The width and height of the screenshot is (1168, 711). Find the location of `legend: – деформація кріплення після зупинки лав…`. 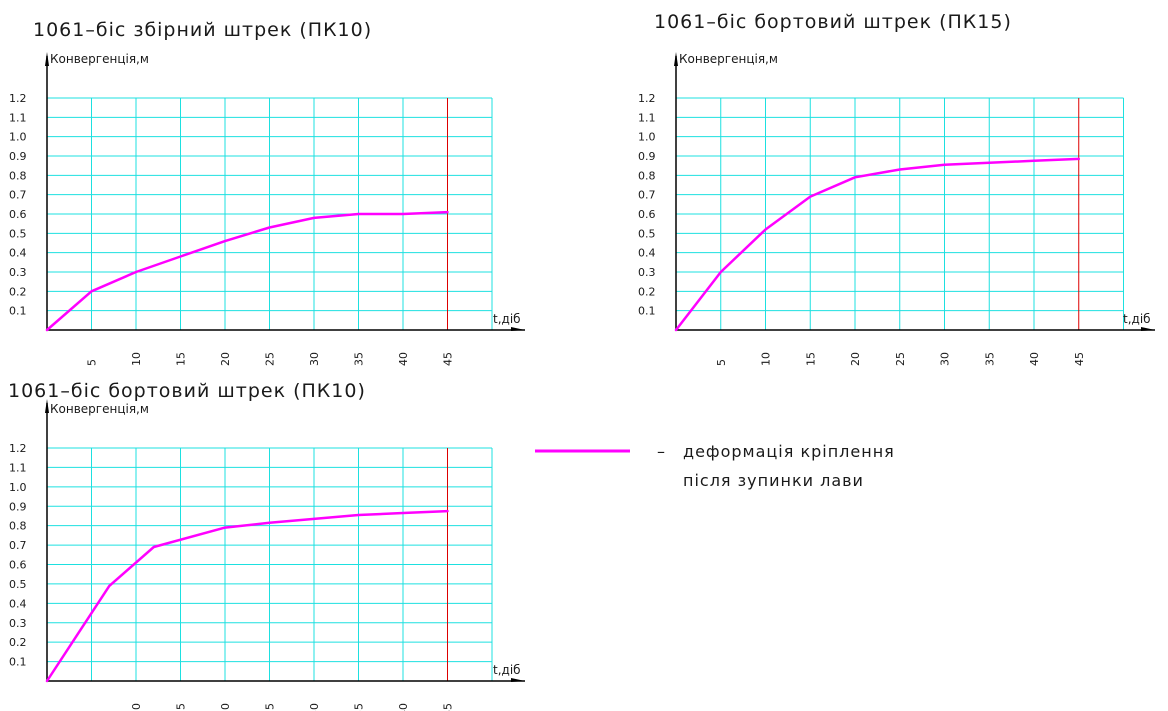

legend: – деформація кріплення після зупинки лав… is located at coordinates (715, 466).